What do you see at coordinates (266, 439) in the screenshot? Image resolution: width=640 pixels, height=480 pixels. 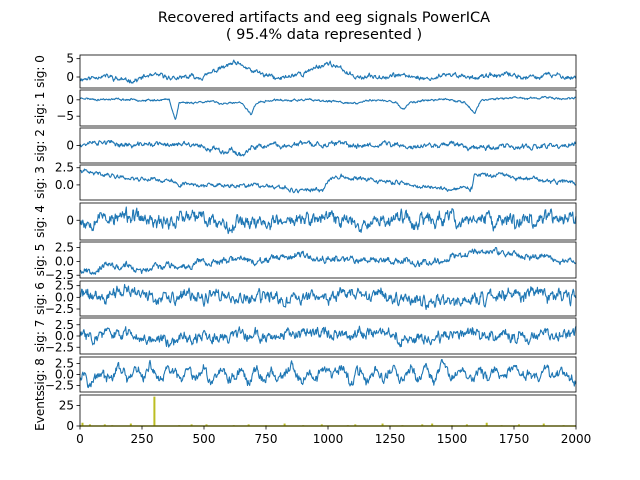 I see `x-tick-label: 750` at bounding box center [266, 439].